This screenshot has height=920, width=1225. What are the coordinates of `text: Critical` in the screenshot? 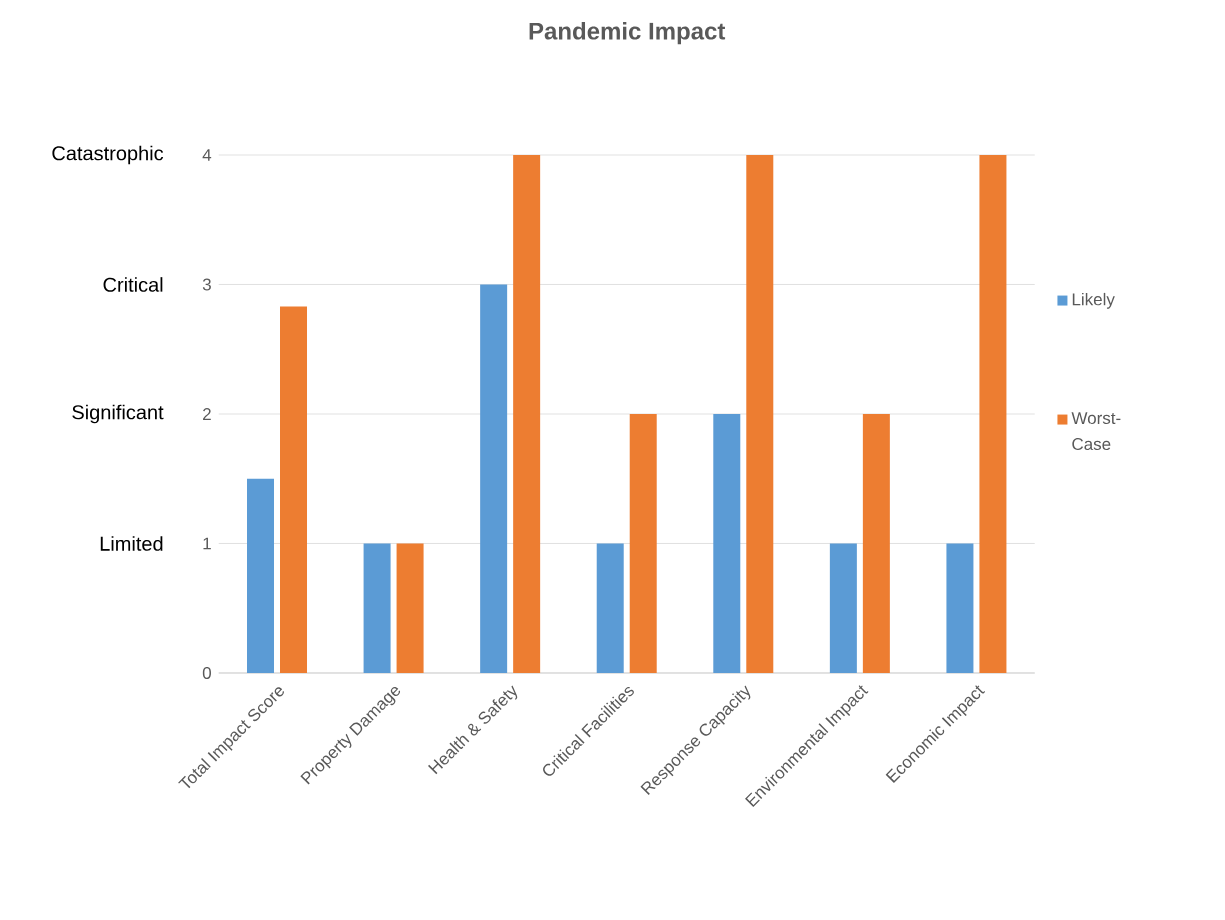 It's located at (133, 284).